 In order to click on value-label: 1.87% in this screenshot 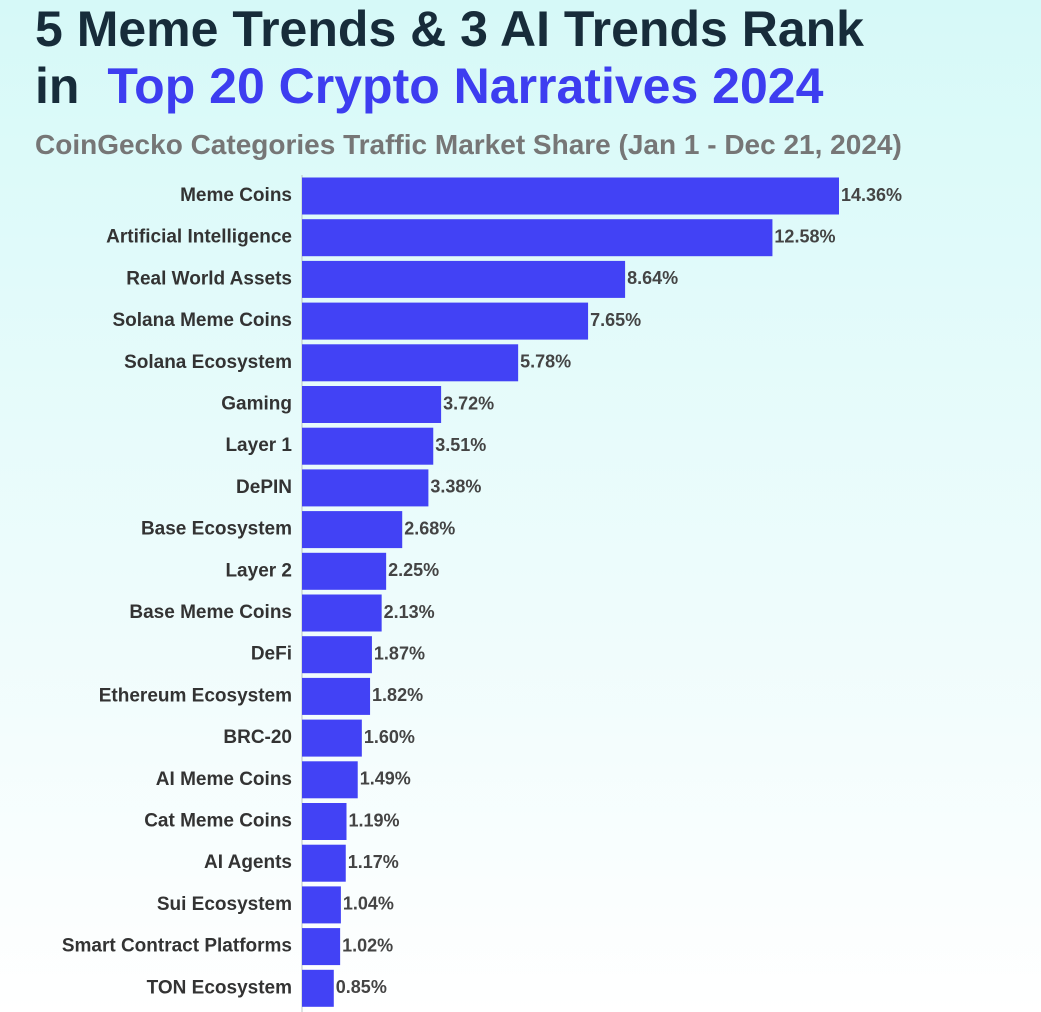, I will do `click(399, 653)`.